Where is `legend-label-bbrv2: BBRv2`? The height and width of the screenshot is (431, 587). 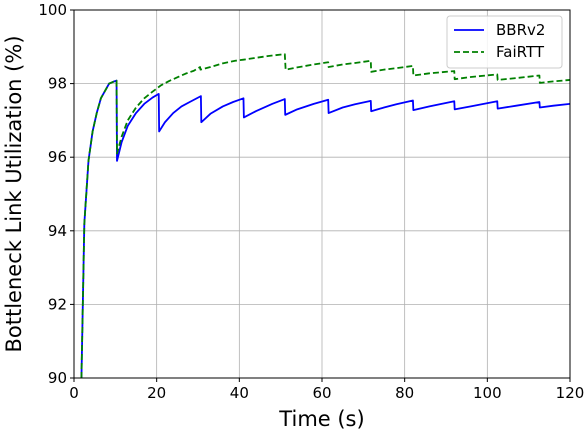
legend-label-bbrv2: BBRv2 is located at coordinates (520, 30).